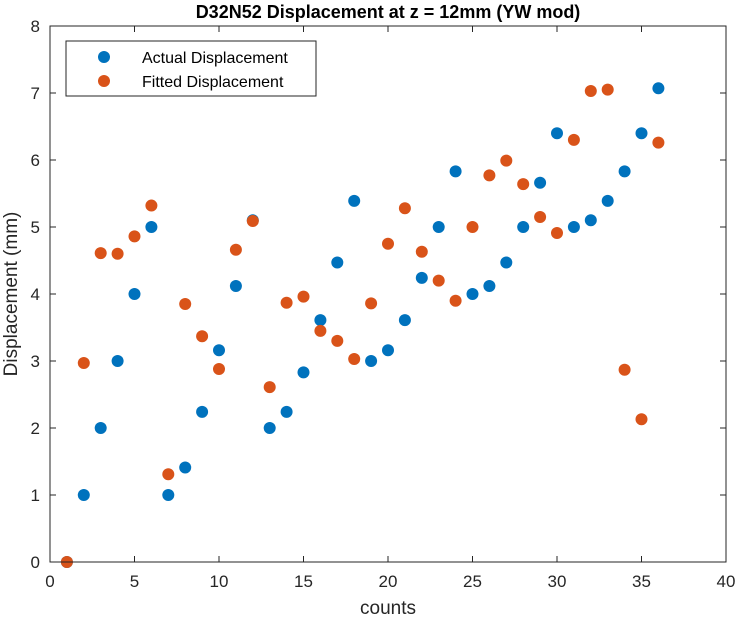 The image size is (740, 618). Describe the element at coordinates (388, 12) in the screenshot. I see `chart-title: D32N52 Displacement at z = 12mm (YW mod)` at that location.